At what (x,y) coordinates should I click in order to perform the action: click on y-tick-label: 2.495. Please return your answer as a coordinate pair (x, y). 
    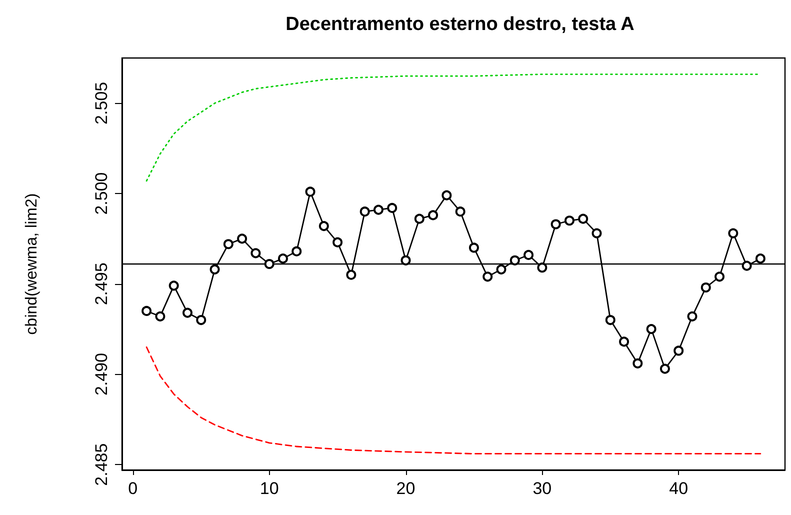
    Looking at the image, I should click on (101, 284).